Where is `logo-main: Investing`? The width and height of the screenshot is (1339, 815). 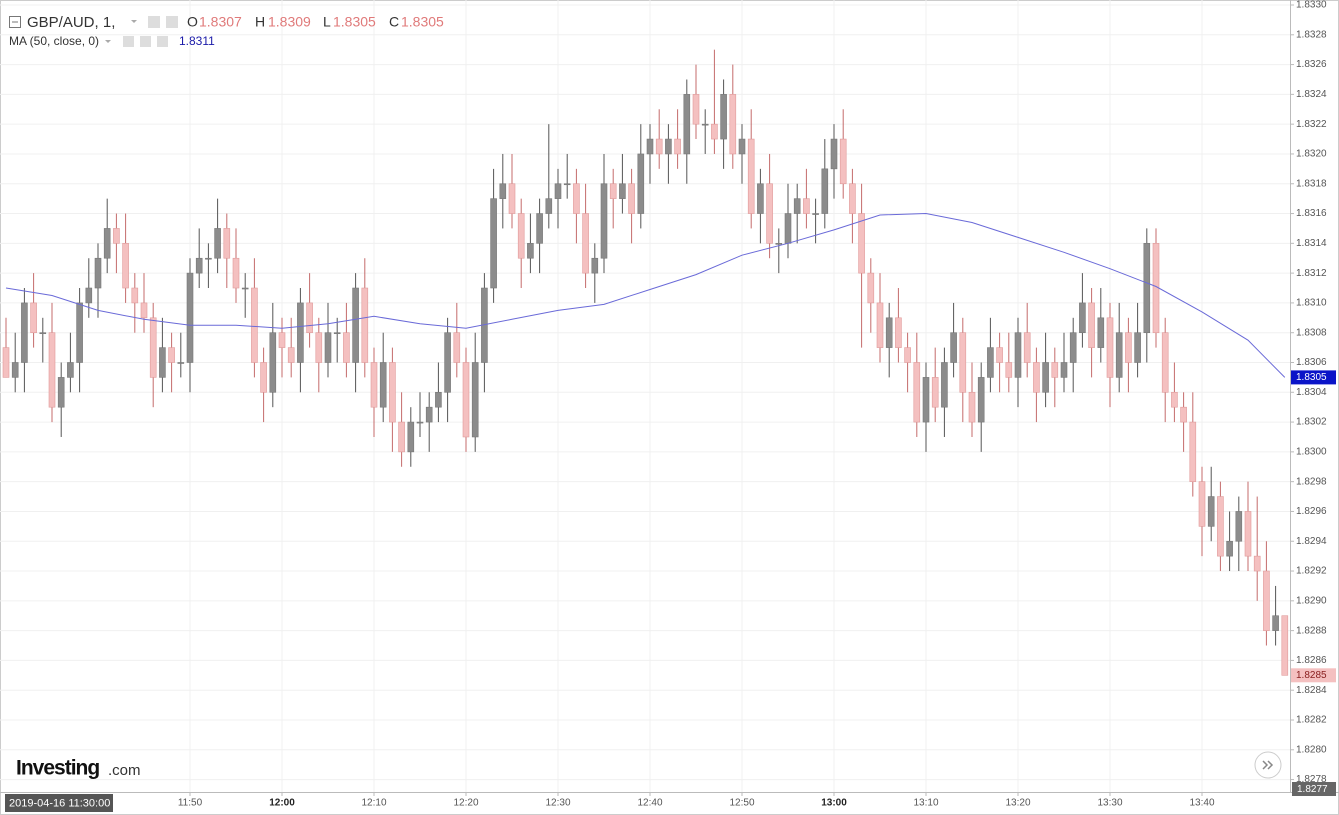
logo-main: Investing is located at coordinates (57, 768).